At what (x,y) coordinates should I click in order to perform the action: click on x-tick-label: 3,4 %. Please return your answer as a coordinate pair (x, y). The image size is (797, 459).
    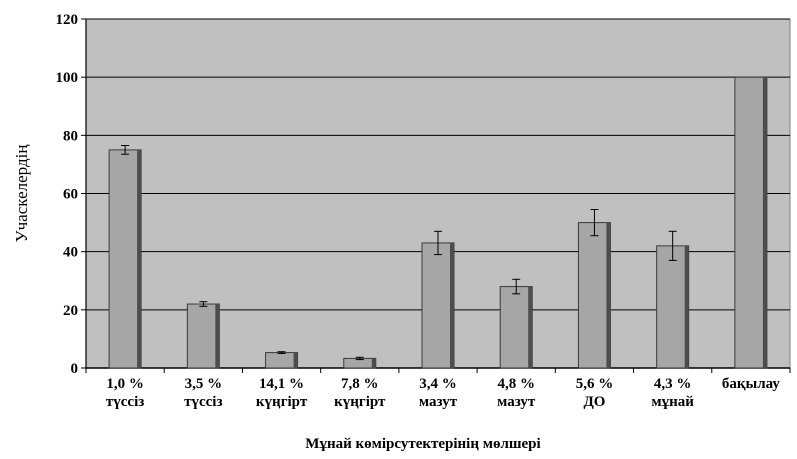
    Looking at the image, I should click on (438, 384).